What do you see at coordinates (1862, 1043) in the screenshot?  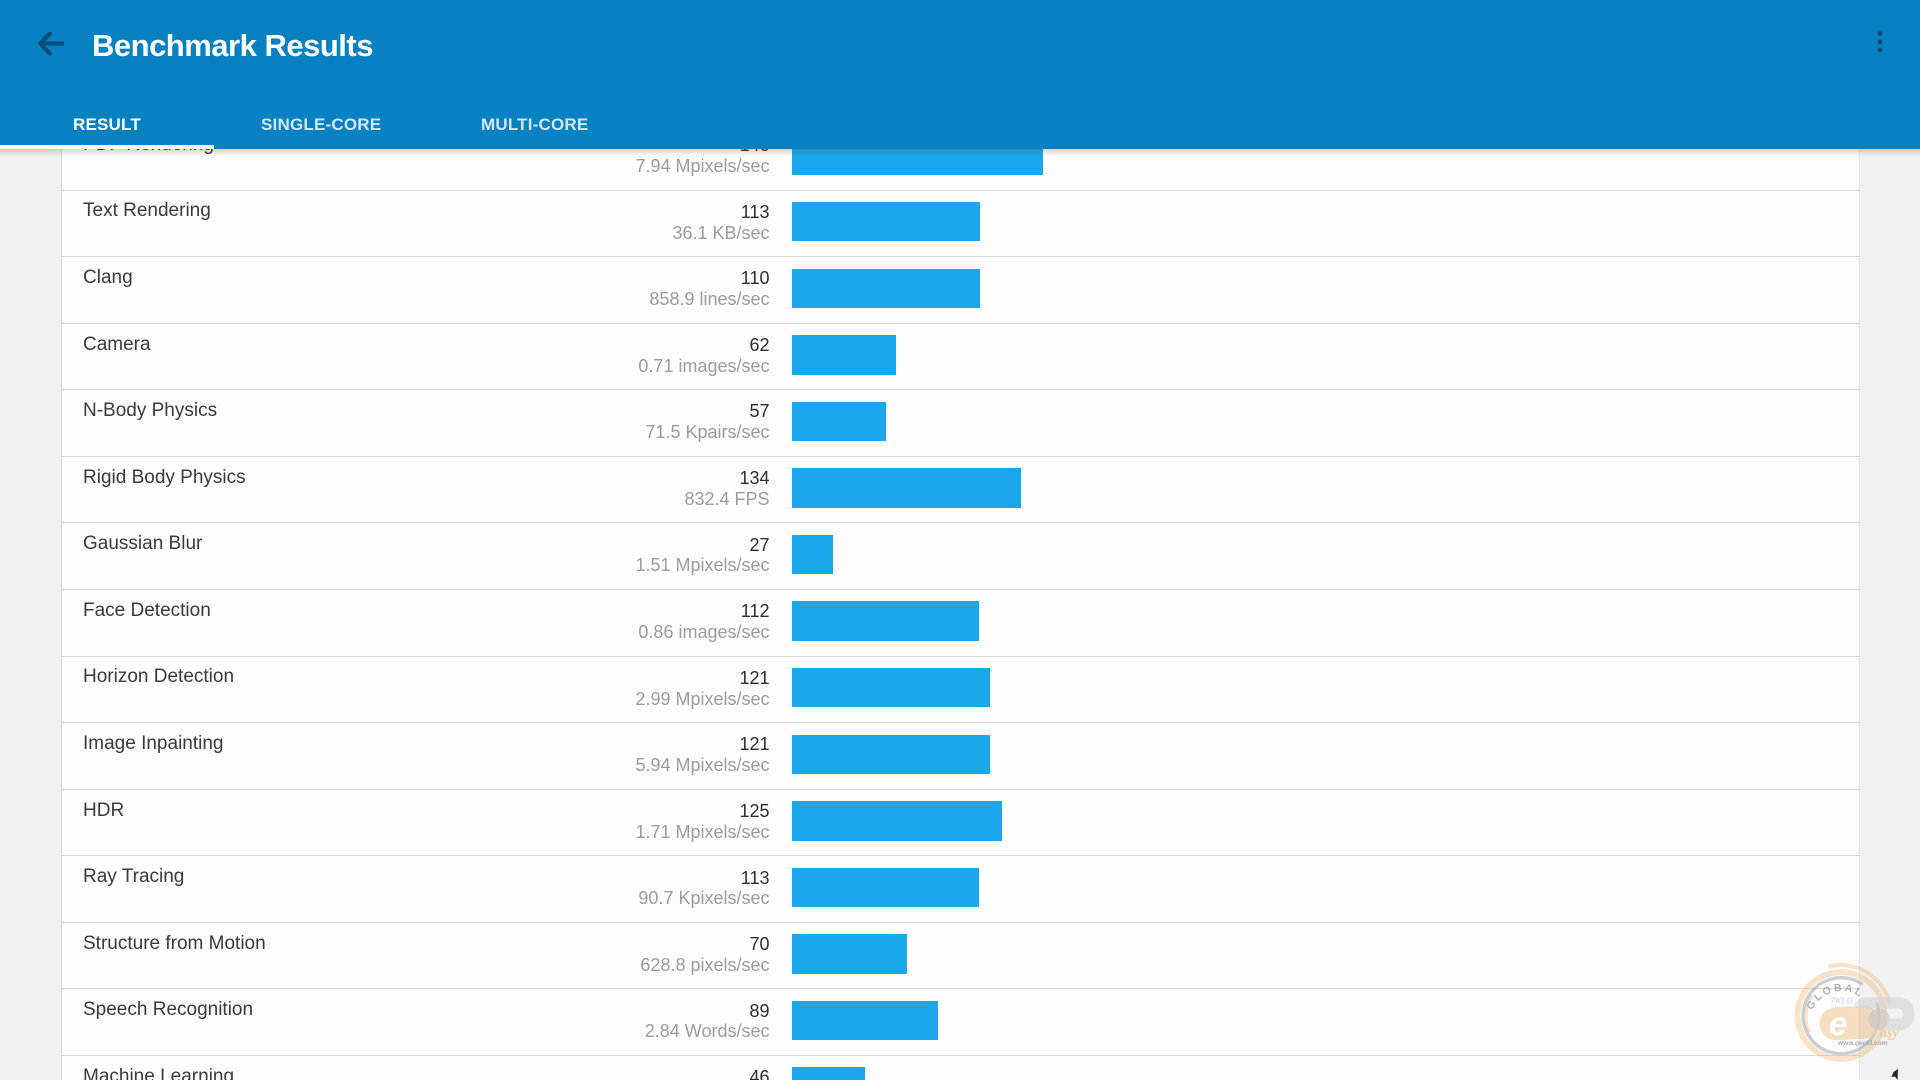 I see `svg-text: www.gecid.com` at bounding box center [1862, 1043].